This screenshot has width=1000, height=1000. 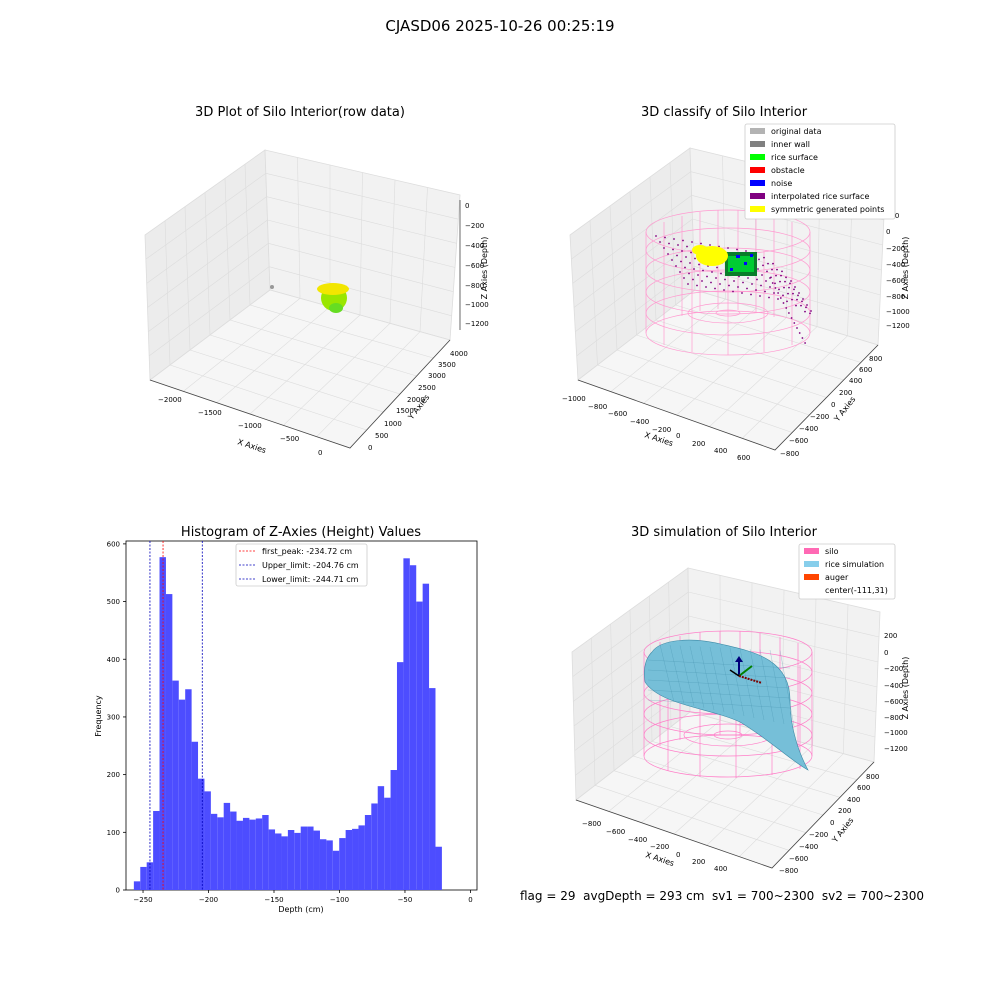 What do you see at coordinates (837, 577) in the screenshot?
I see `legend-label: auger` at bounding box center [837, 577].